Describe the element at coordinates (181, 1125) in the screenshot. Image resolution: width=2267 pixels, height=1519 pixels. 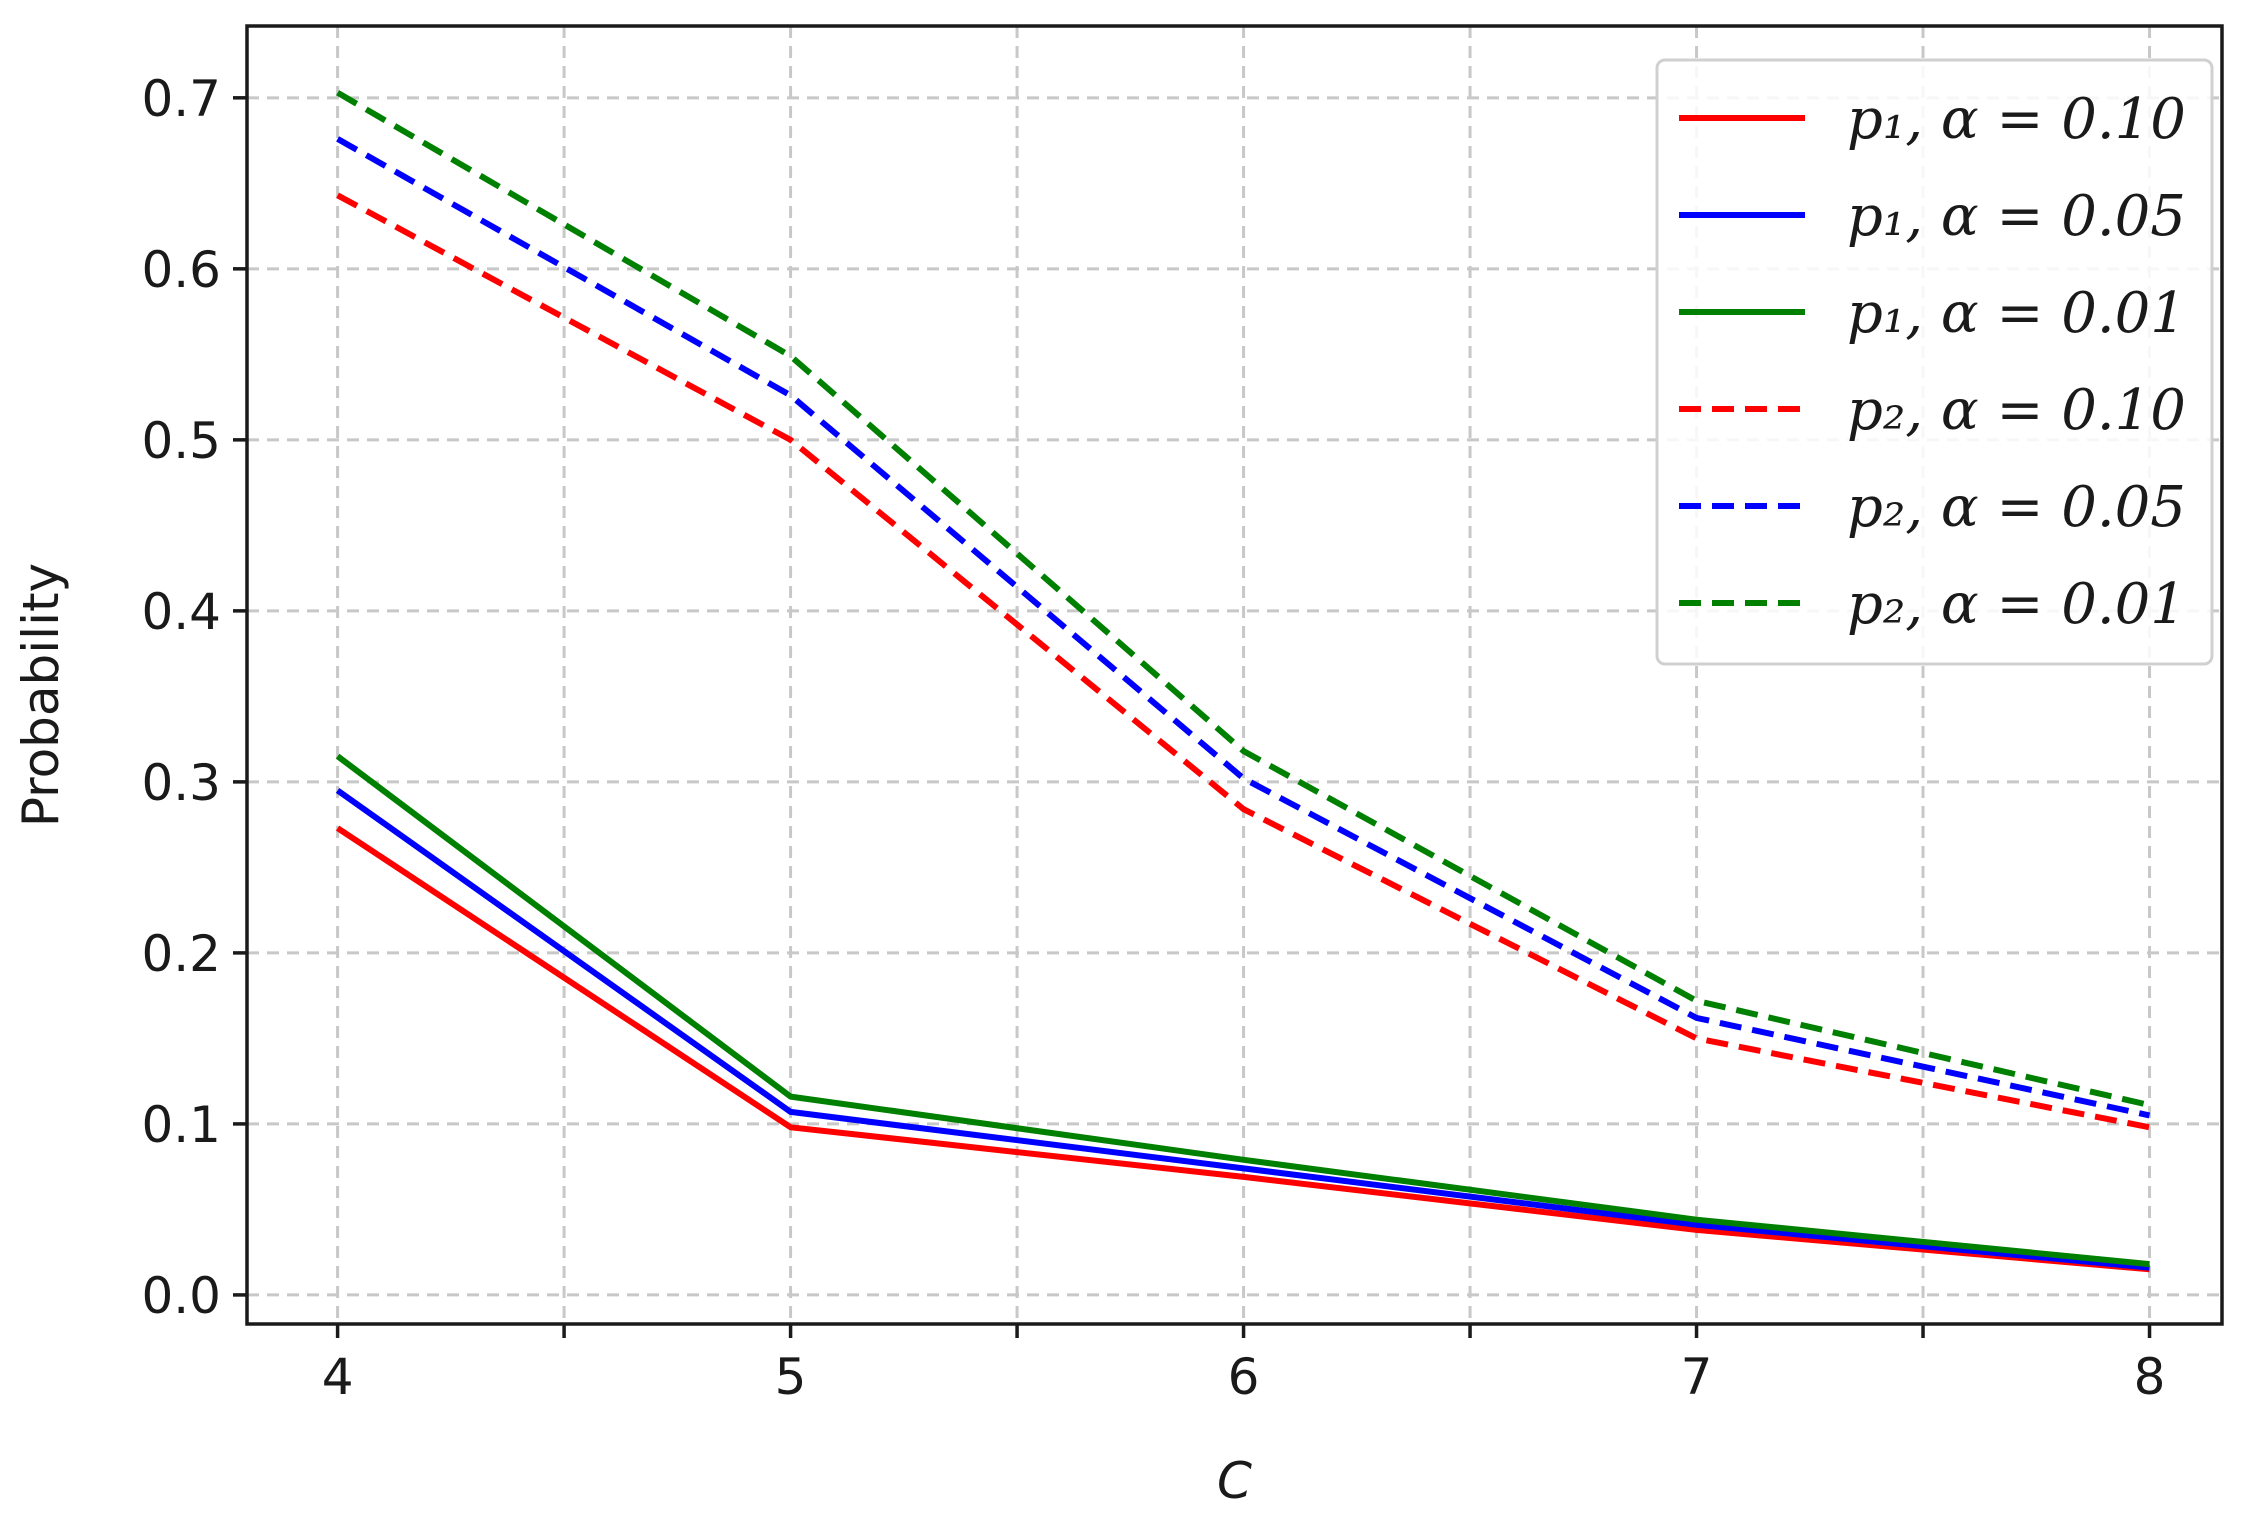
I see `y-tick-label: 0.1` at that location.